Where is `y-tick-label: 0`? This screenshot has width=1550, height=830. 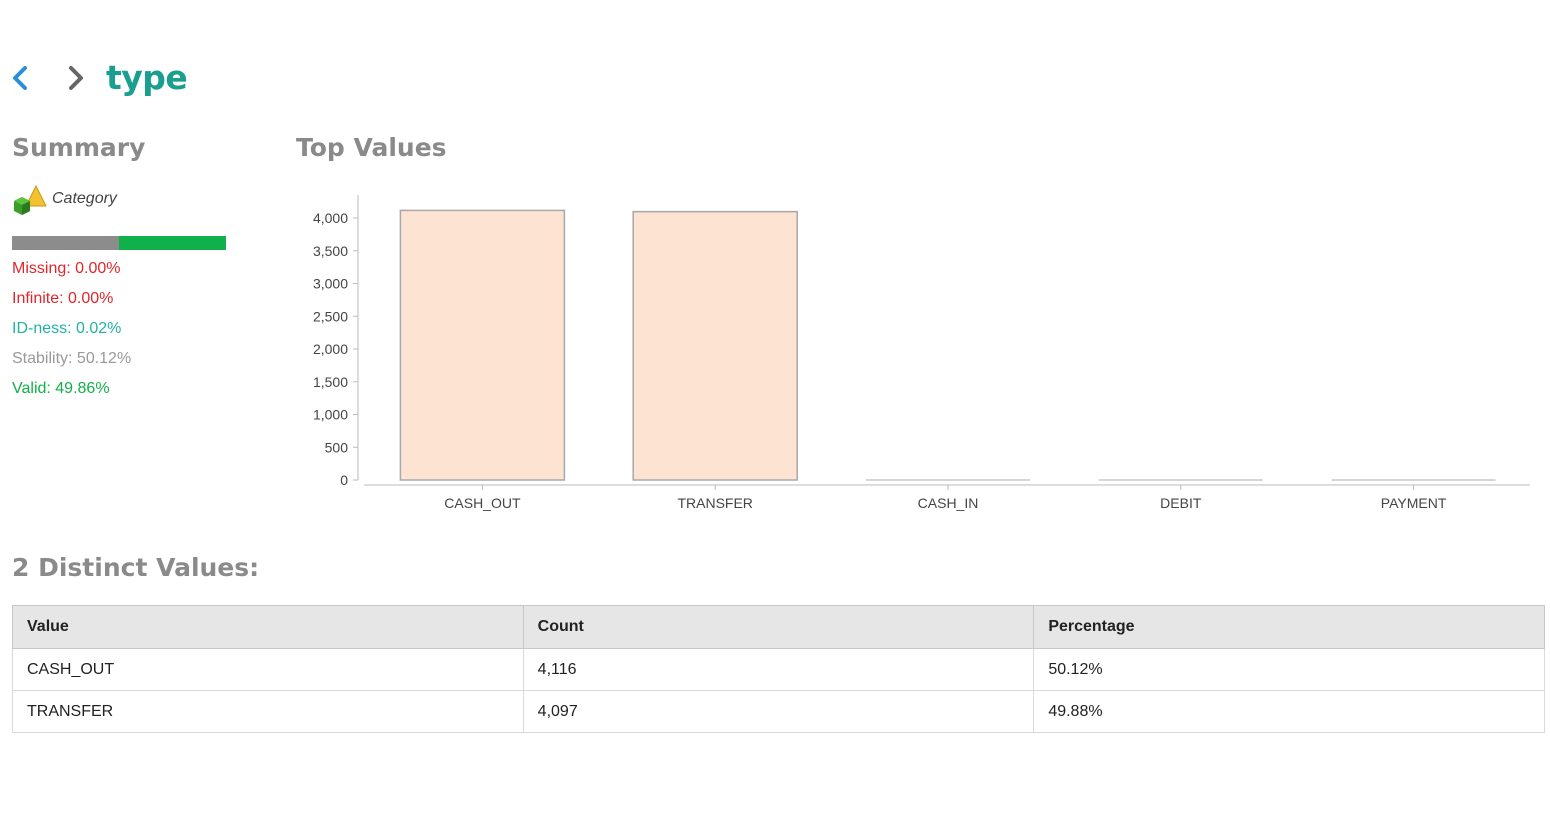 y-tick-label: 0 is located at coordinates (344, 480).